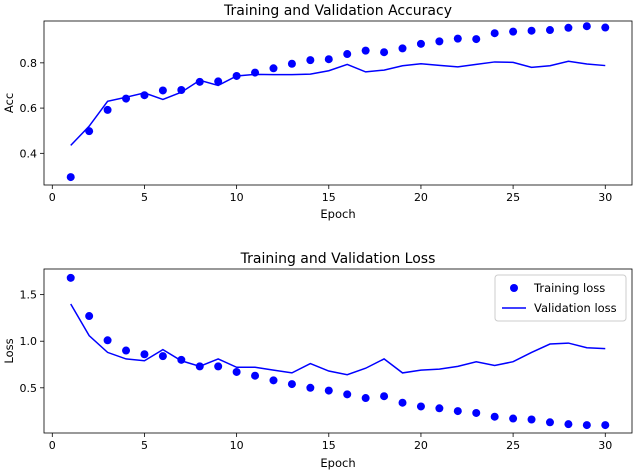  Describe the element at coordinates (144, 445) in the screenshot. I see `loss-x-tick-label-5: 5` at that location.